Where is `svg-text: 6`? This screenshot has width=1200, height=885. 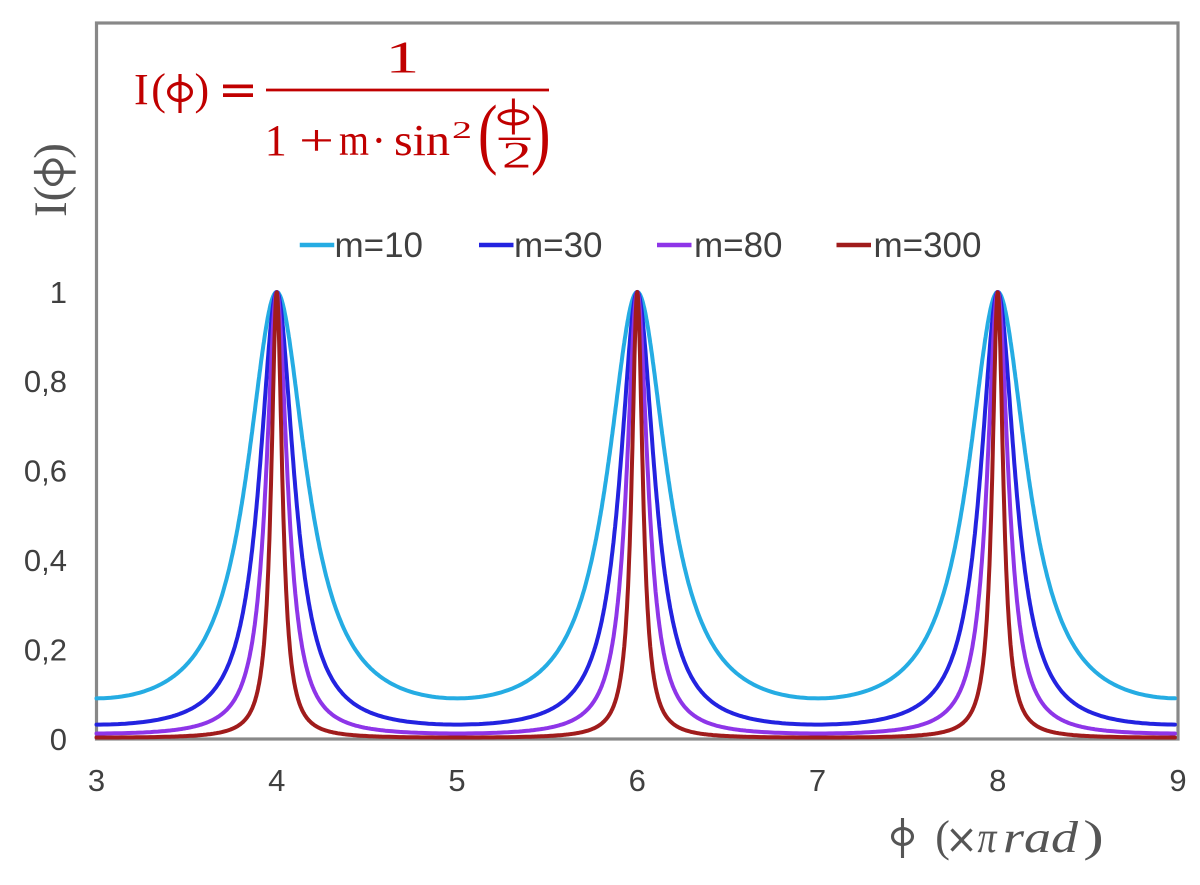 svg-text: 6 is located at coordinates (637, 780).